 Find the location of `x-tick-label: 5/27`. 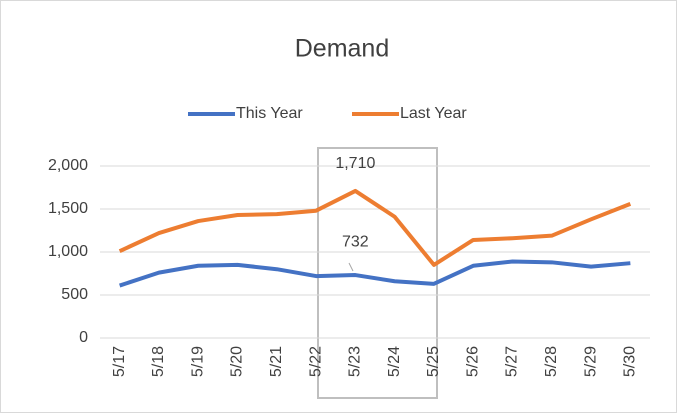

x-tick-label: 5/27 is located at coordinates (512, 361).